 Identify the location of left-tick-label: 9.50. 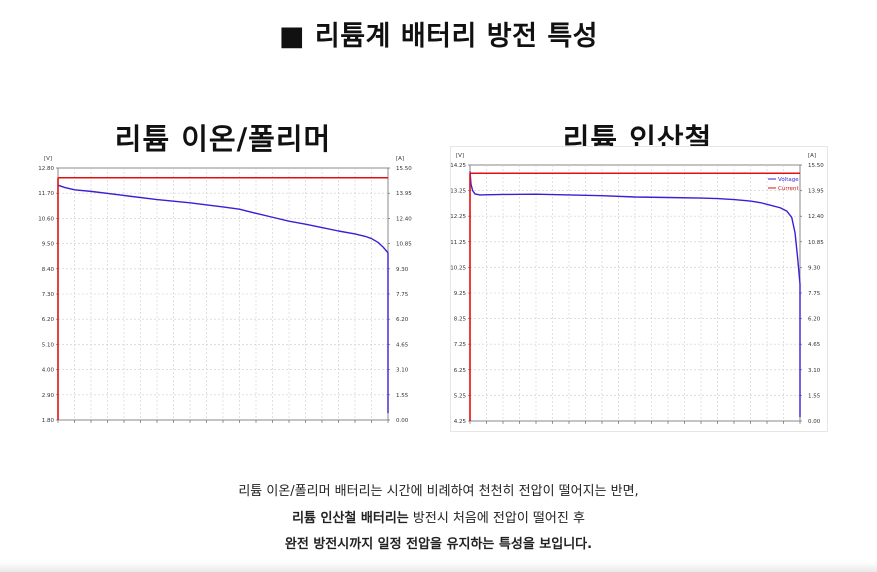
(48, 245).